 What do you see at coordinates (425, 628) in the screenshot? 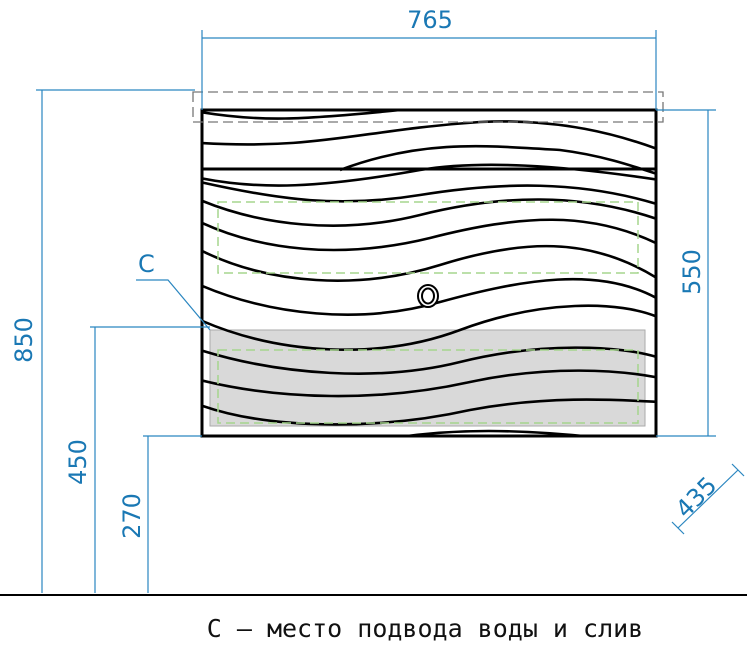
I see `caption: C – место подвода воды и слив` at bounding box center [425, 628].